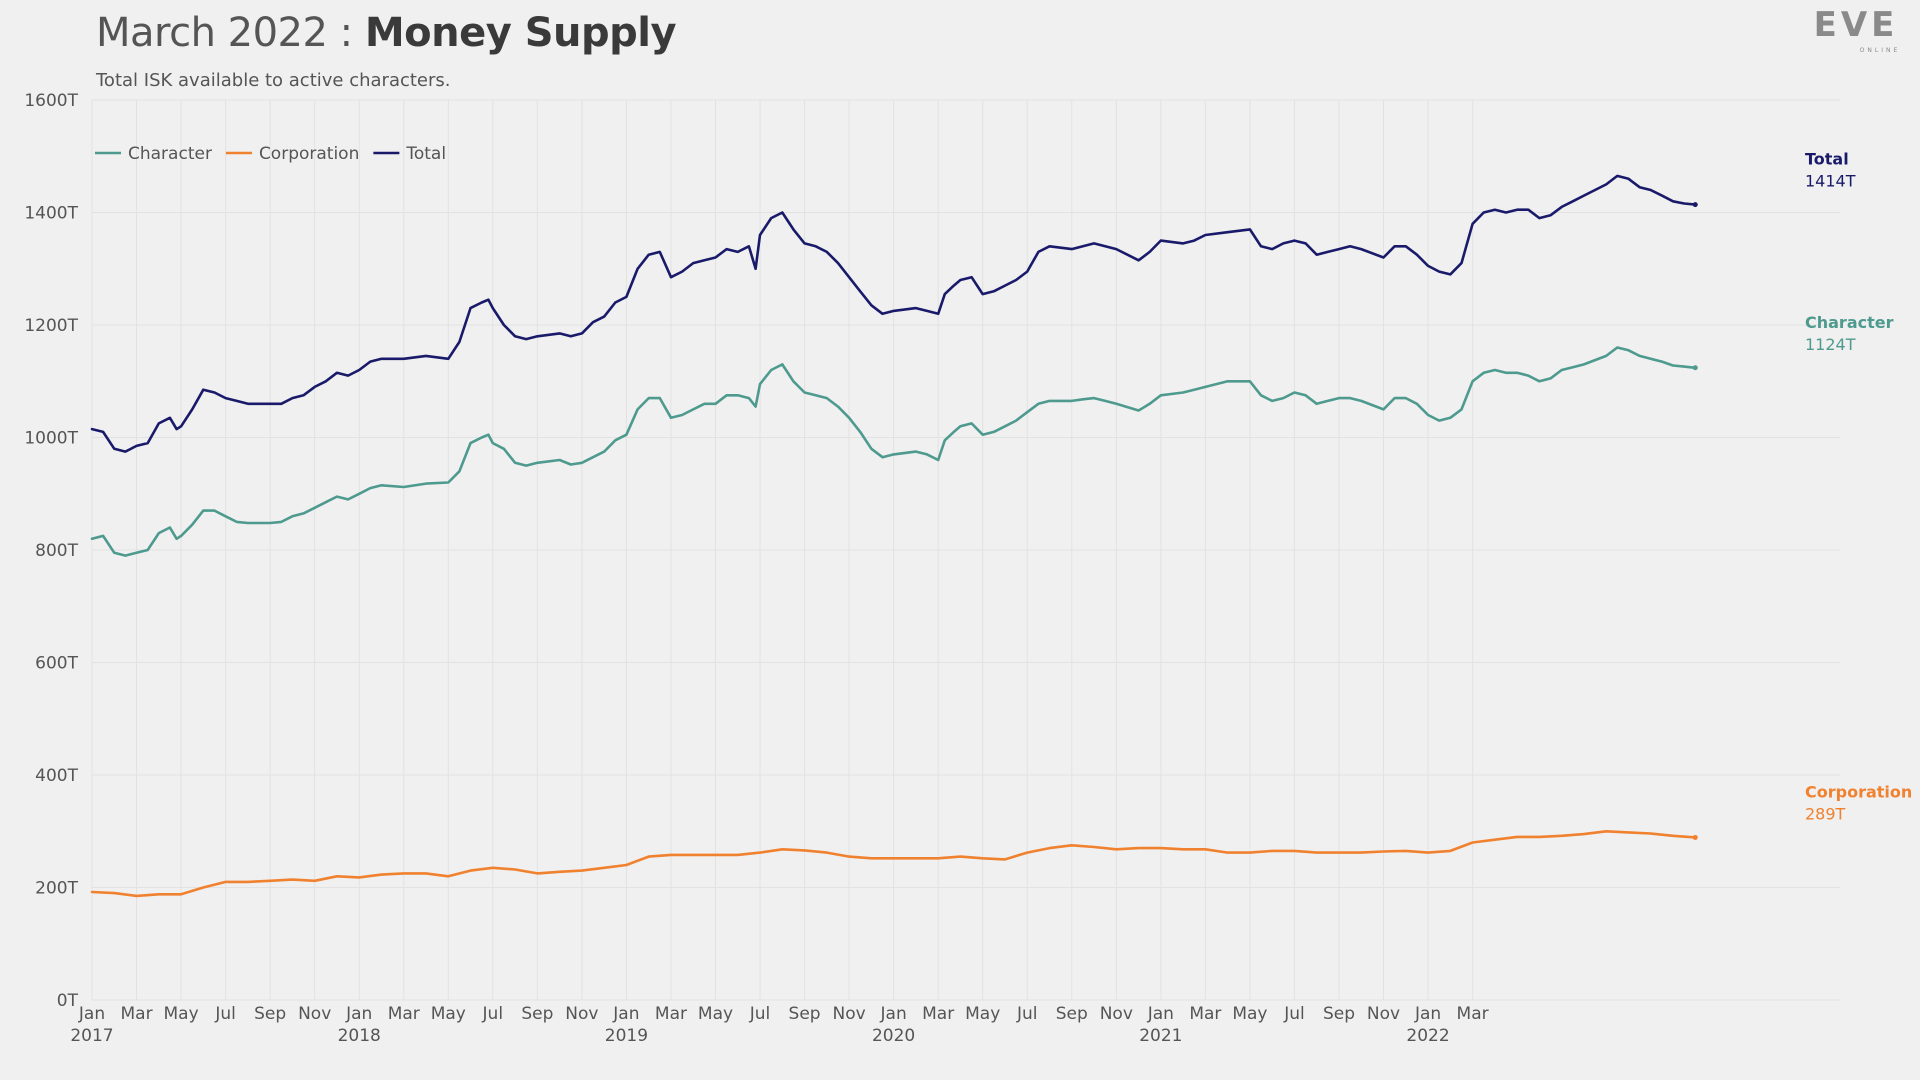 The height and width of the screenshot is (1080, 1920). Describe the element at coordinates (56, 776) in the screenshot. I see `y-tick-label: 400T` at that location.